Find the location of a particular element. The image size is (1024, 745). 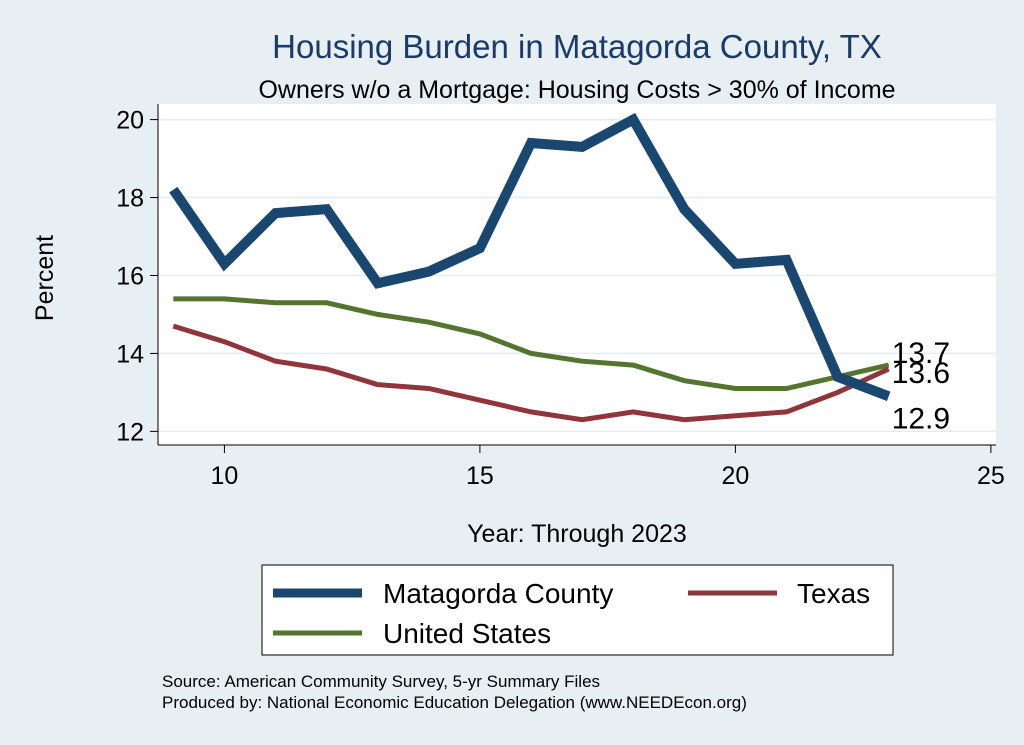

end-label-matagorda-county: 12.9 is located at coordinates (921, 418).